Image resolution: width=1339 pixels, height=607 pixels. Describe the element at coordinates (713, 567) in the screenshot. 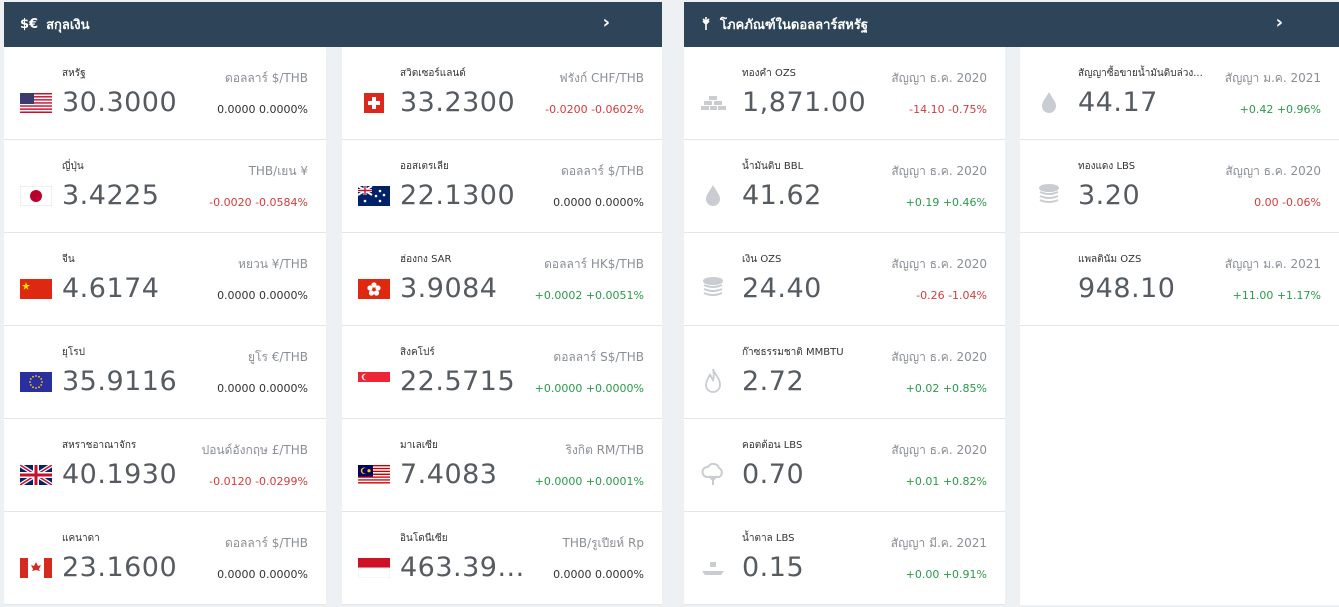

I see `sugar-icon` at that location.